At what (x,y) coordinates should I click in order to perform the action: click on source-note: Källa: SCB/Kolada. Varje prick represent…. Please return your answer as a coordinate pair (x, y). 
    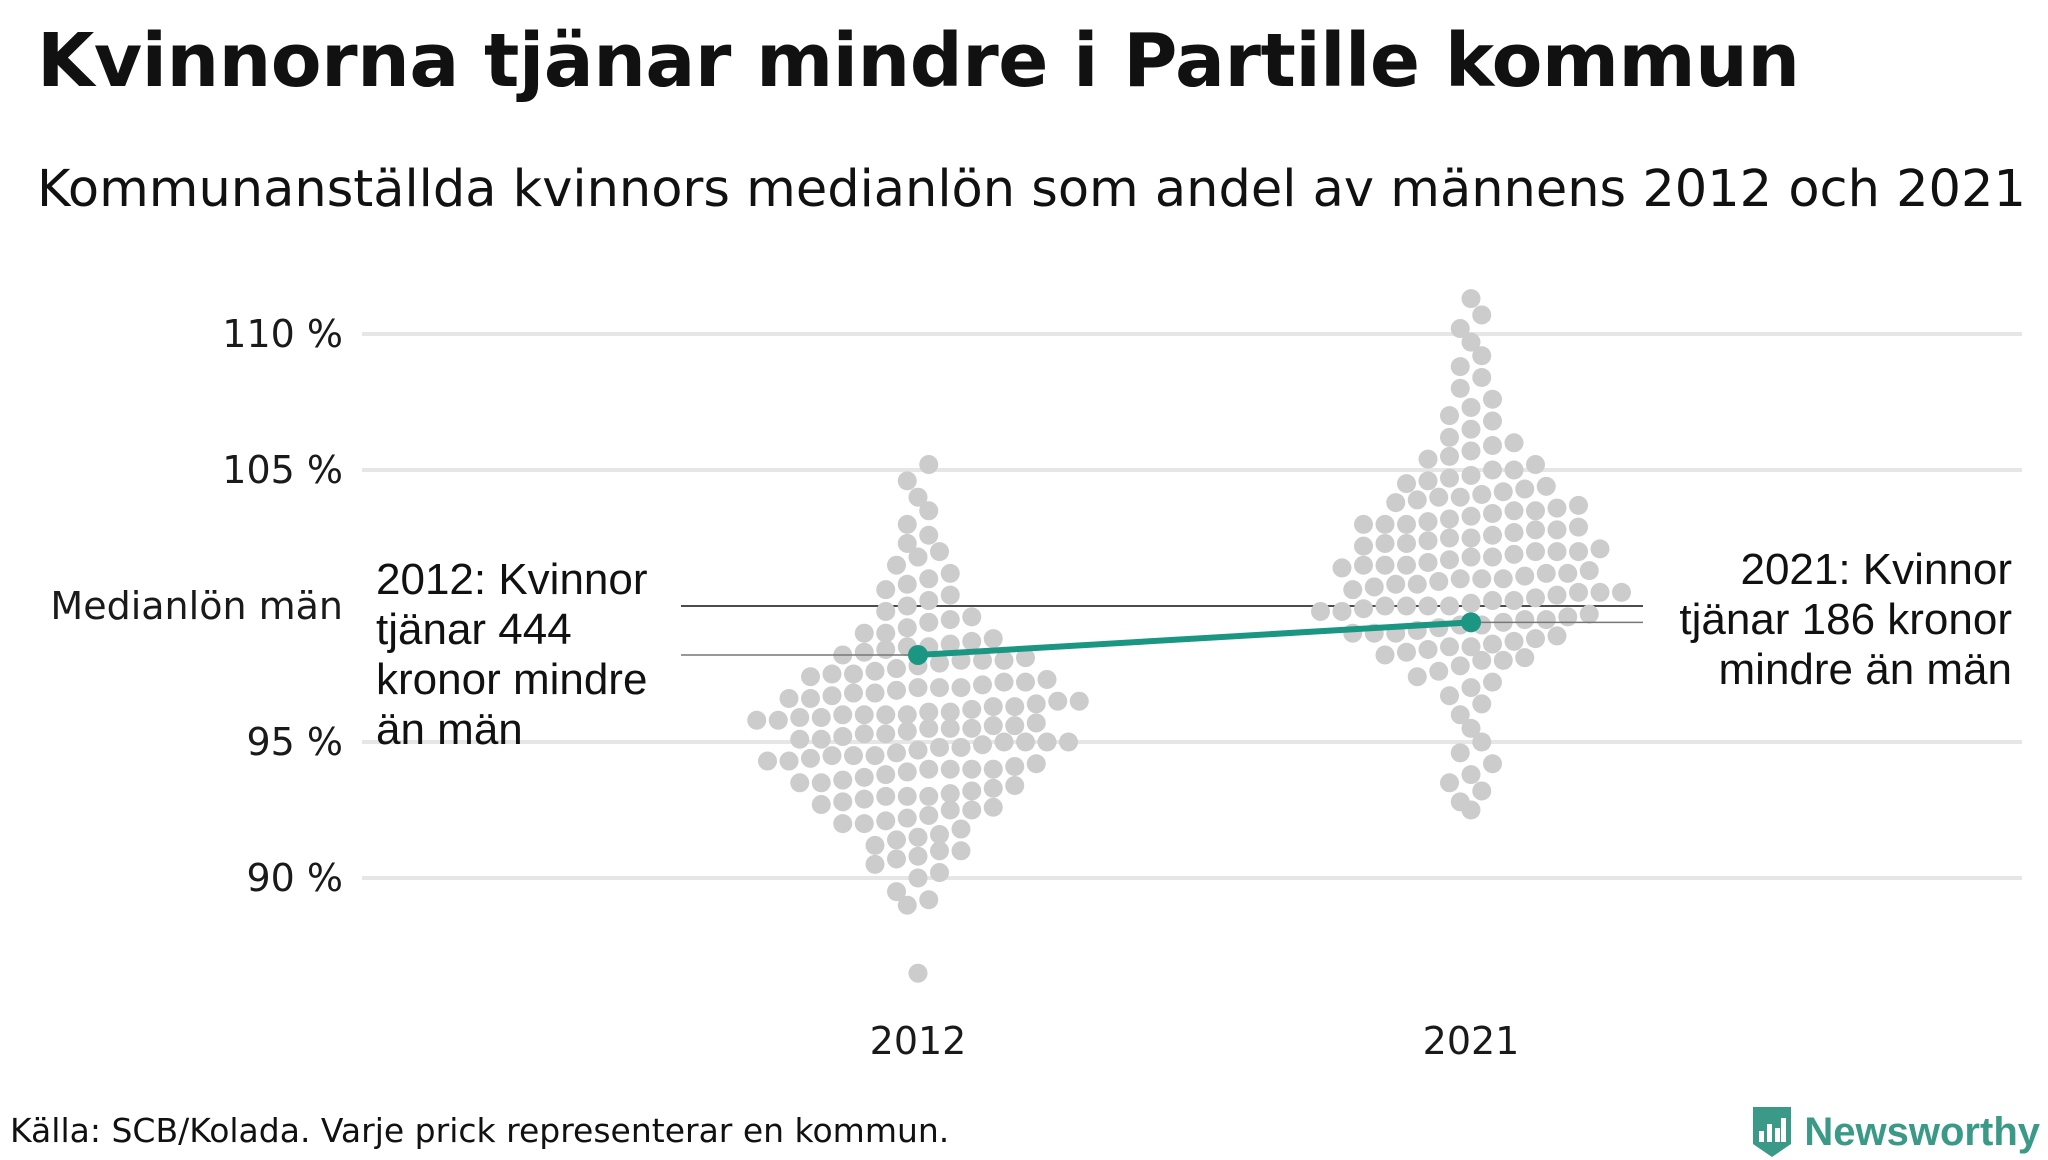
    Looking at the image, I should click on (480, 1130).